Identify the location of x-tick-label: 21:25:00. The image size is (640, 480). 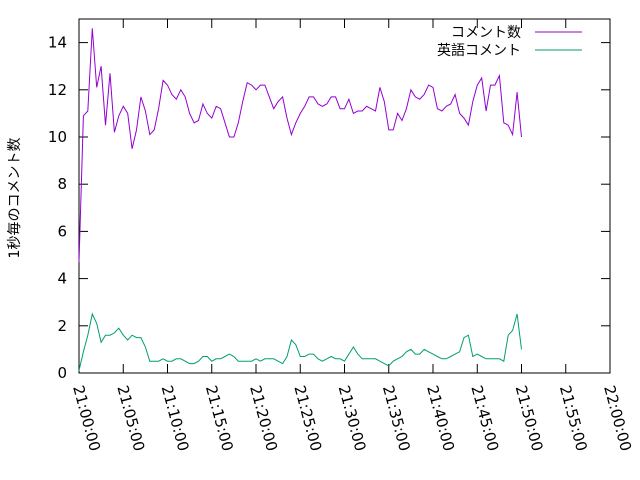
(307, 418).